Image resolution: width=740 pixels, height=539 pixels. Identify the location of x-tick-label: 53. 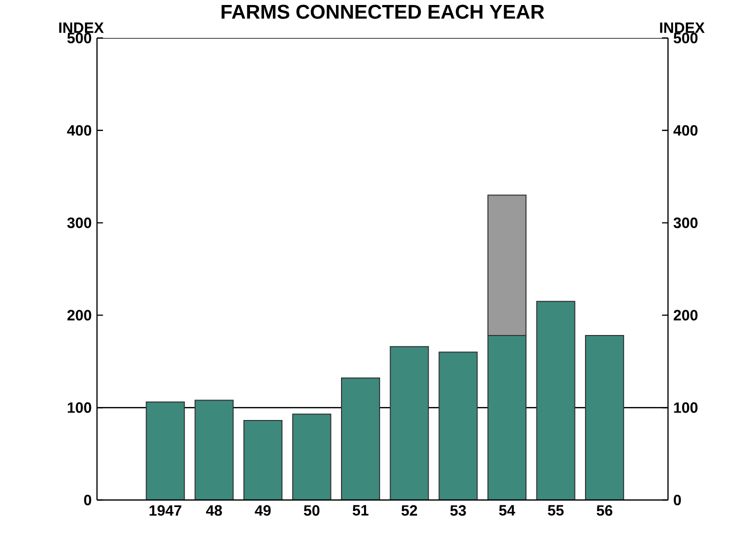
(458, 510).